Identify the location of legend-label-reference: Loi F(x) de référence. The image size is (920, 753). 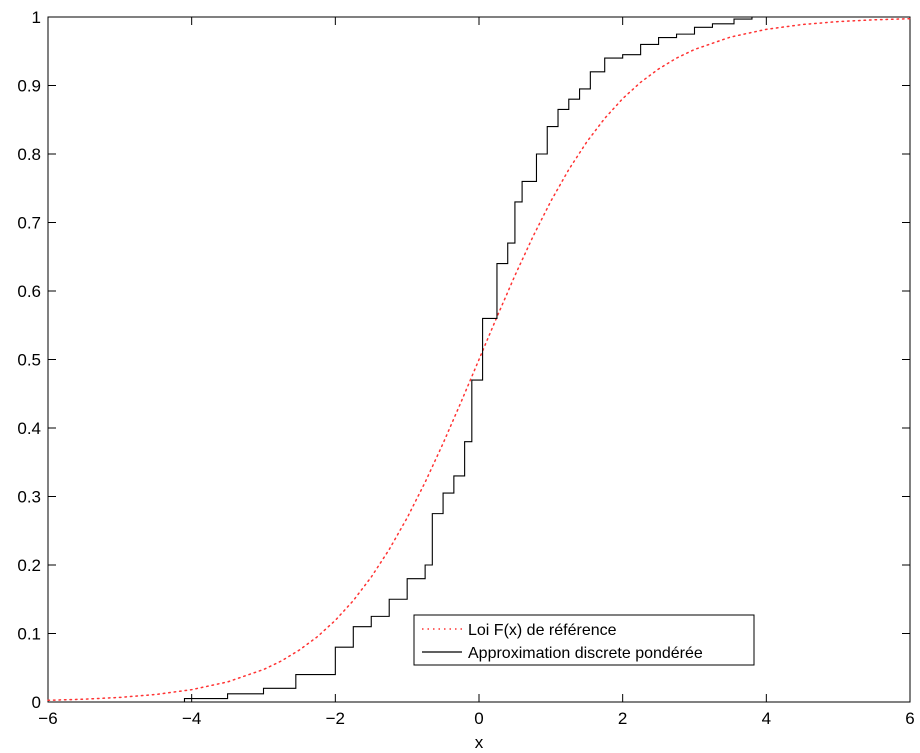
(542, 630).